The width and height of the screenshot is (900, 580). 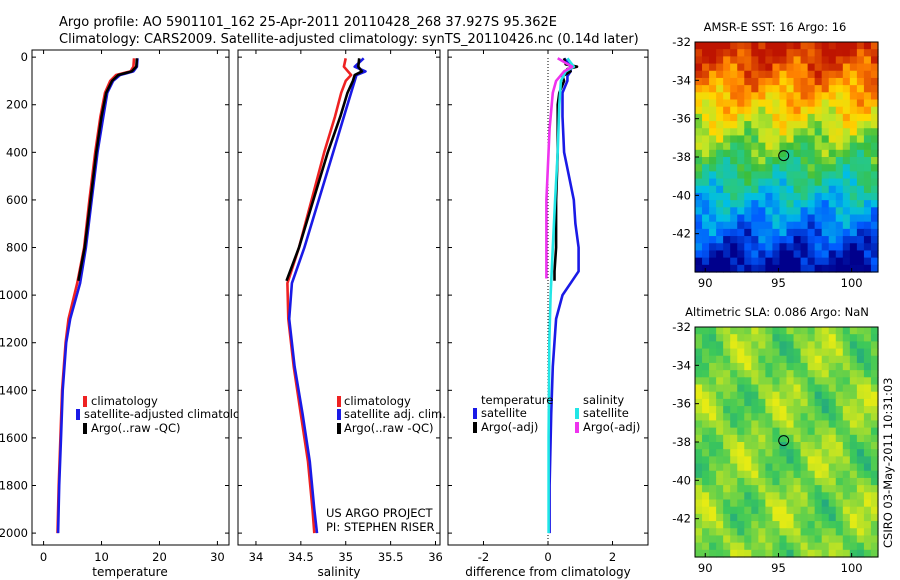 What do you see at coordinates (681, 404) in the screenshot?
I see `map-y-tick-label: -36` at bounding box center [681, 404].